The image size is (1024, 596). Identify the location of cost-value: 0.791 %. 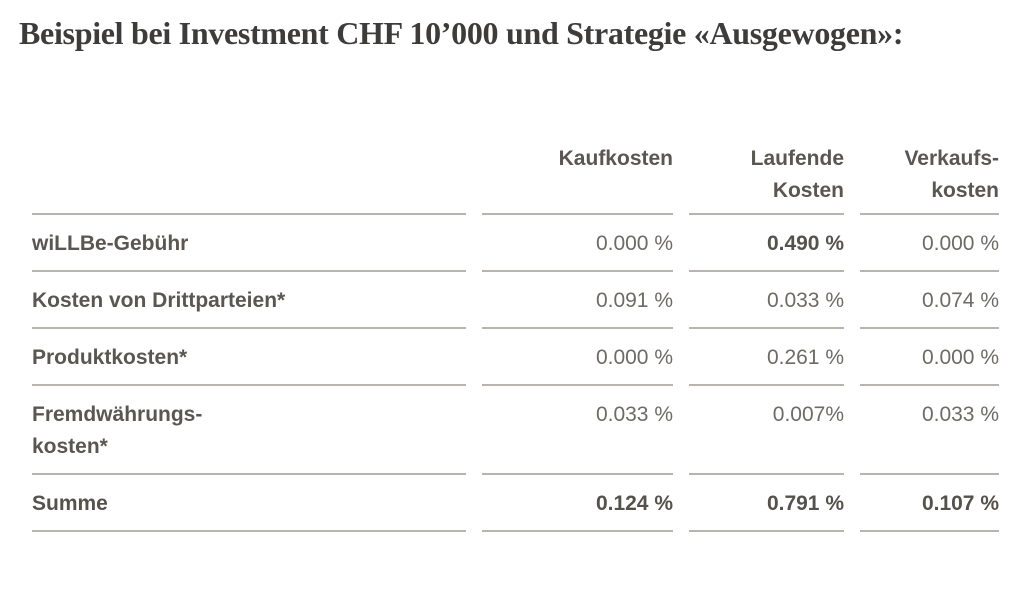
(766, 503).